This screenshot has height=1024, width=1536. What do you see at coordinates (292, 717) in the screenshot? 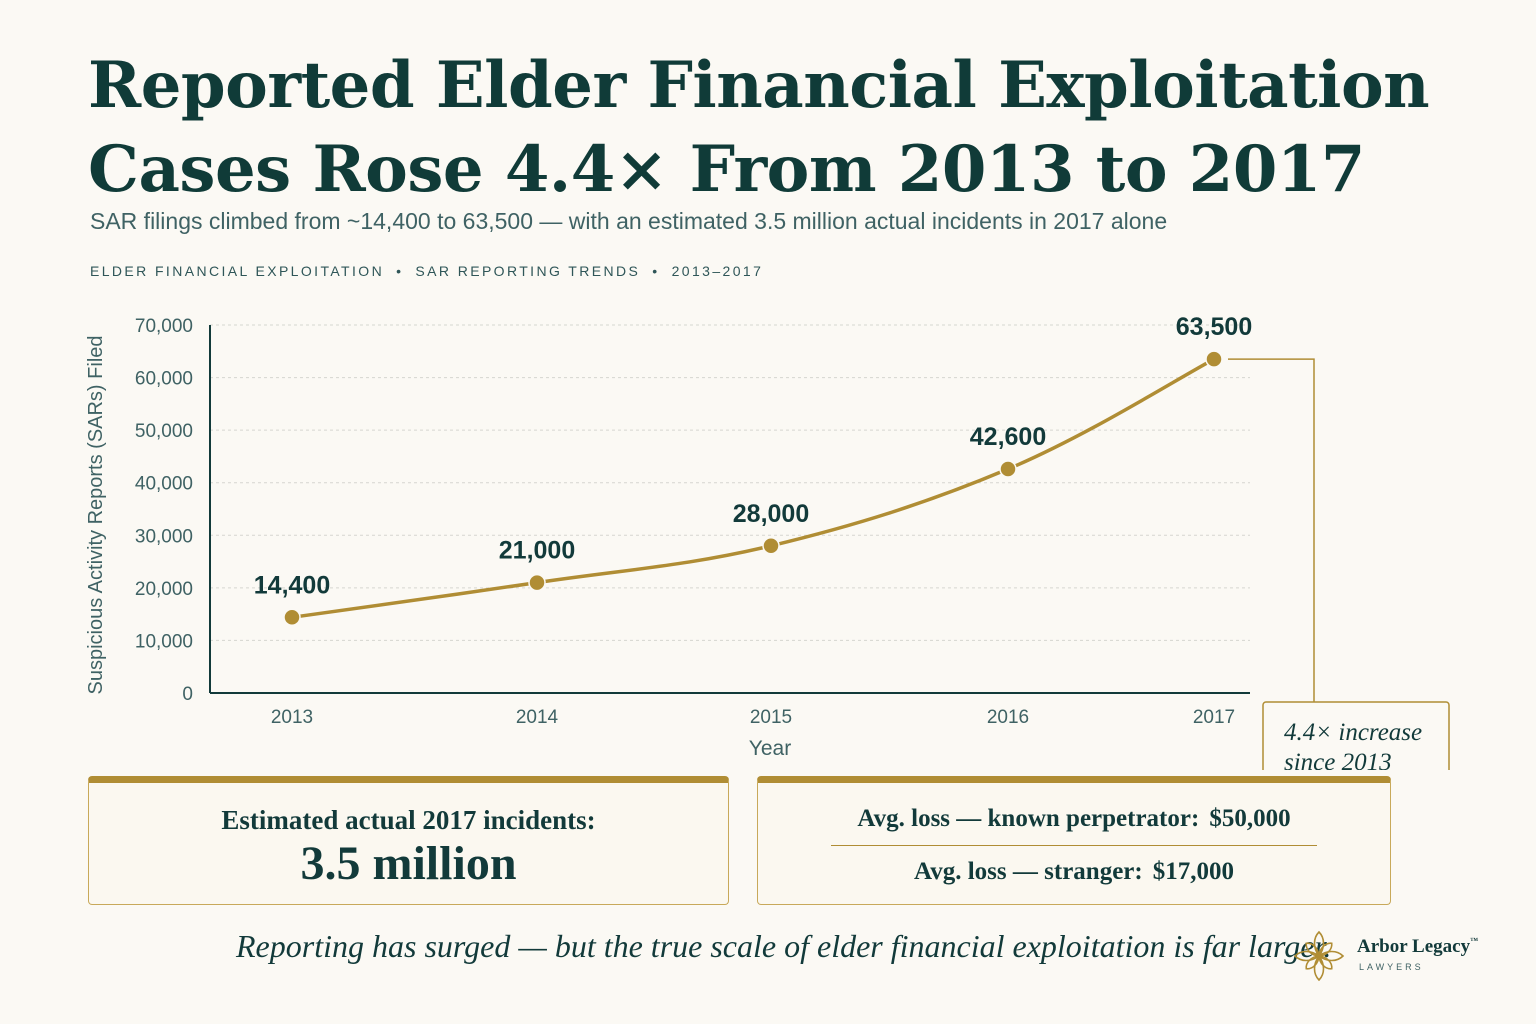
I see `x-tick-label: 2013` at bounding box center [292, 717].